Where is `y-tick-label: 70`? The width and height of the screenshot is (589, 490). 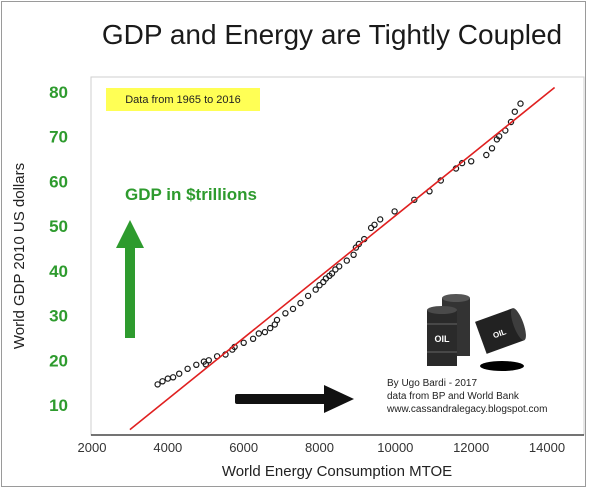 y-tick-label: 70 is located at coordinates (58, 137).